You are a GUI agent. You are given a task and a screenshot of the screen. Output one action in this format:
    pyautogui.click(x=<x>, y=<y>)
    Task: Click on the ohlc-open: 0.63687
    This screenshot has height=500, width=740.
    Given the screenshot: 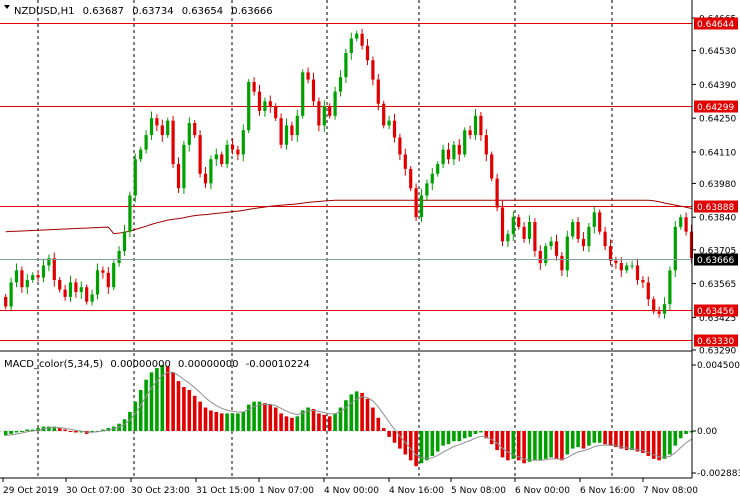 What is the action you would take?
    pyautogui.click(x=103, y=11)
    